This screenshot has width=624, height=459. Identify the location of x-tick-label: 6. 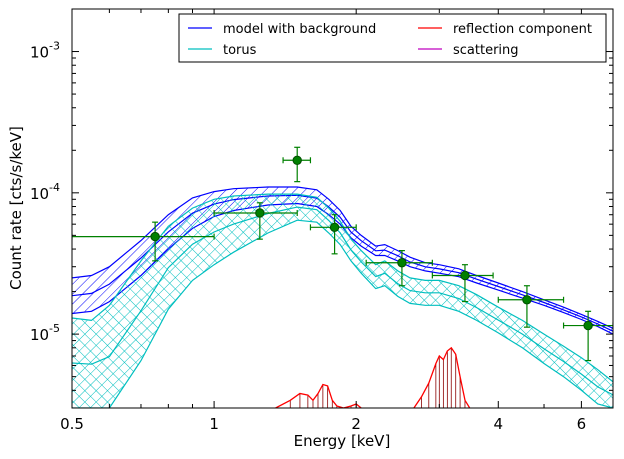
(582, 424).